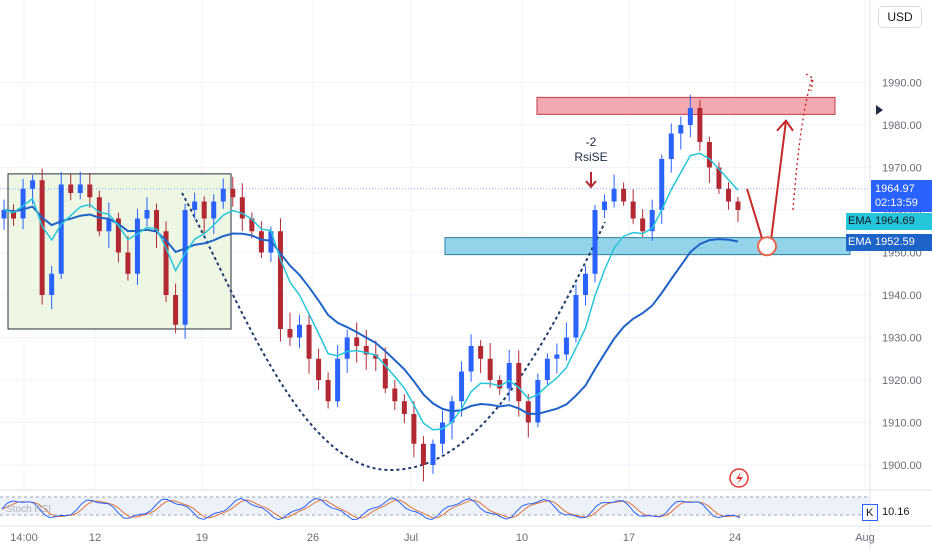 The height and width of the screenshot is (550, 932). What do you see at coordinates (865, 538) in the screenshot?
I see `time-tick-label: Aug` at bounding box center [865, 538].